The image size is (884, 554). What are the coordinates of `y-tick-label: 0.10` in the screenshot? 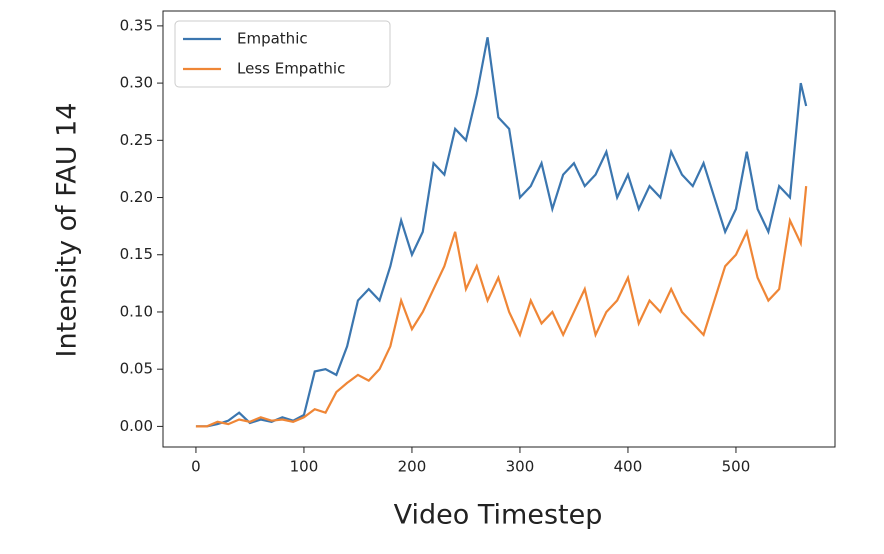 It's located at (136, 311).